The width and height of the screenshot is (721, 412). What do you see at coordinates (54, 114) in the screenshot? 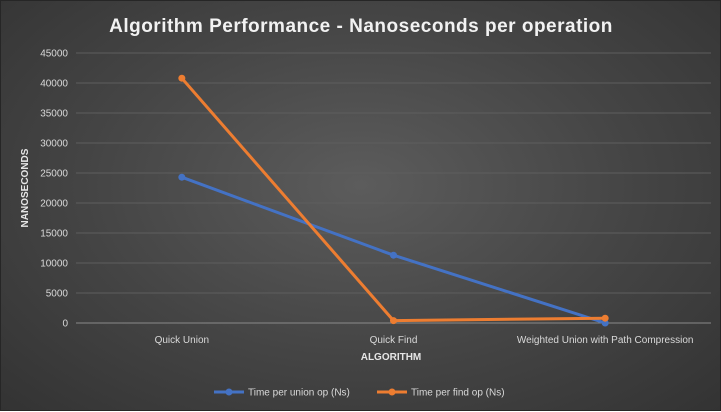
I see `y-tick-label: 35000` at bounding box center [54, 114].